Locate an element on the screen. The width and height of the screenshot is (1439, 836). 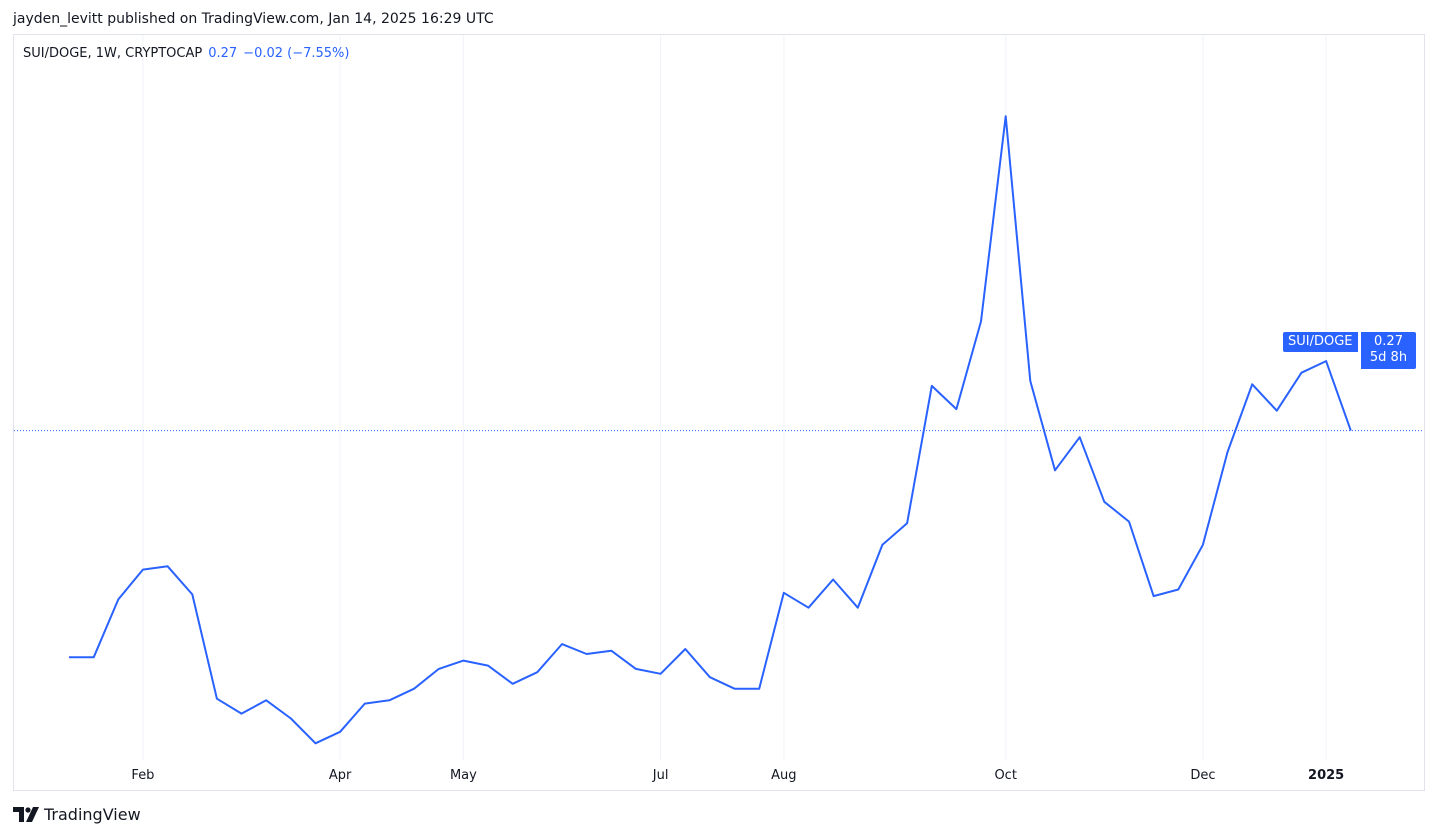
last-price-value: 0.27 is located at coordinates (1388, 341).